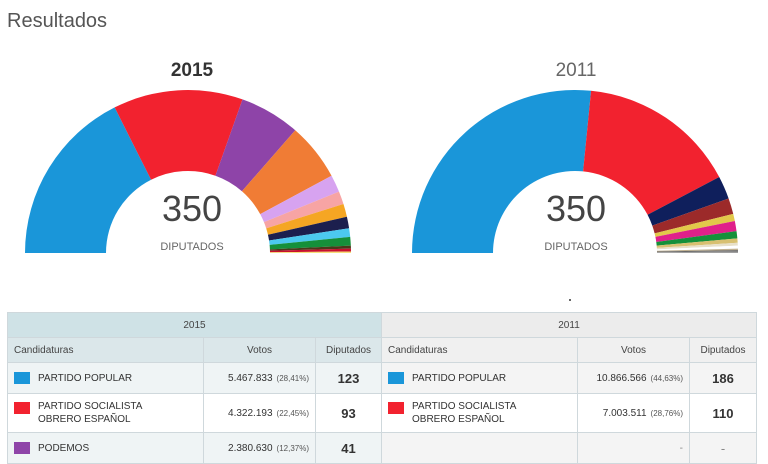 Image resolution: width=768 pixels, height=464 pixels. I want to click on seats-value: 123, so click(348, 378).